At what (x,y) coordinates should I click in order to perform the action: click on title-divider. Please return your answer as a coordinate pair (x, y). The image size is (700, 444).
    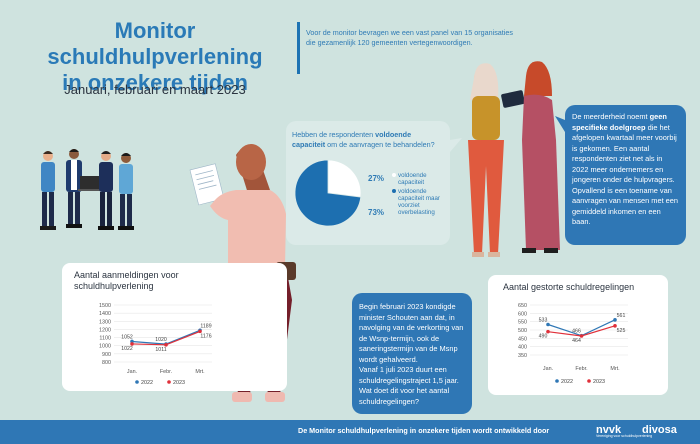
    Looking at the image, I should click on (298, 48).